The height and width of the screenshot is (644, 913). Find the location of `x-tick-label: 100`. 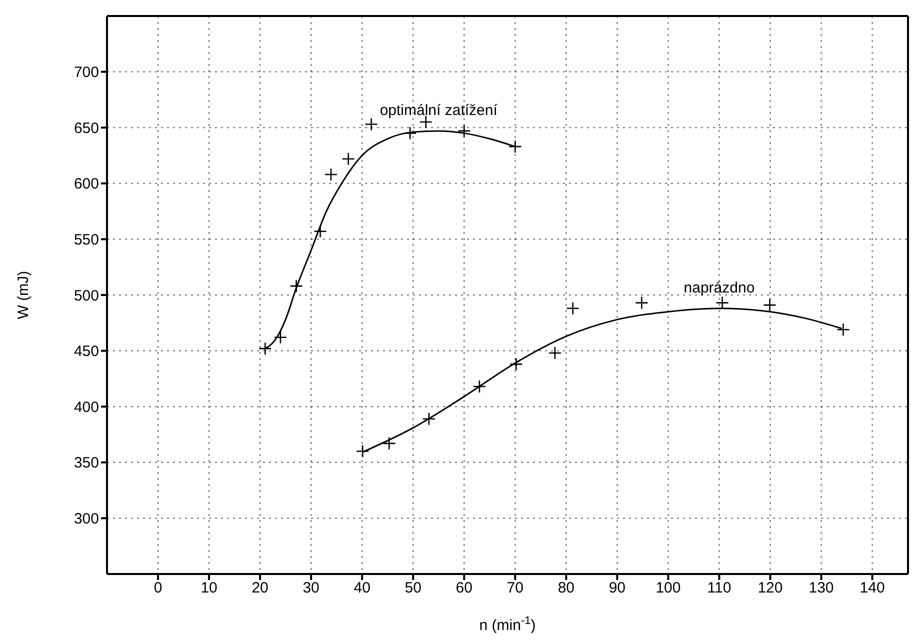

x-tick-label: 100 is located at coordinates (668, 588).